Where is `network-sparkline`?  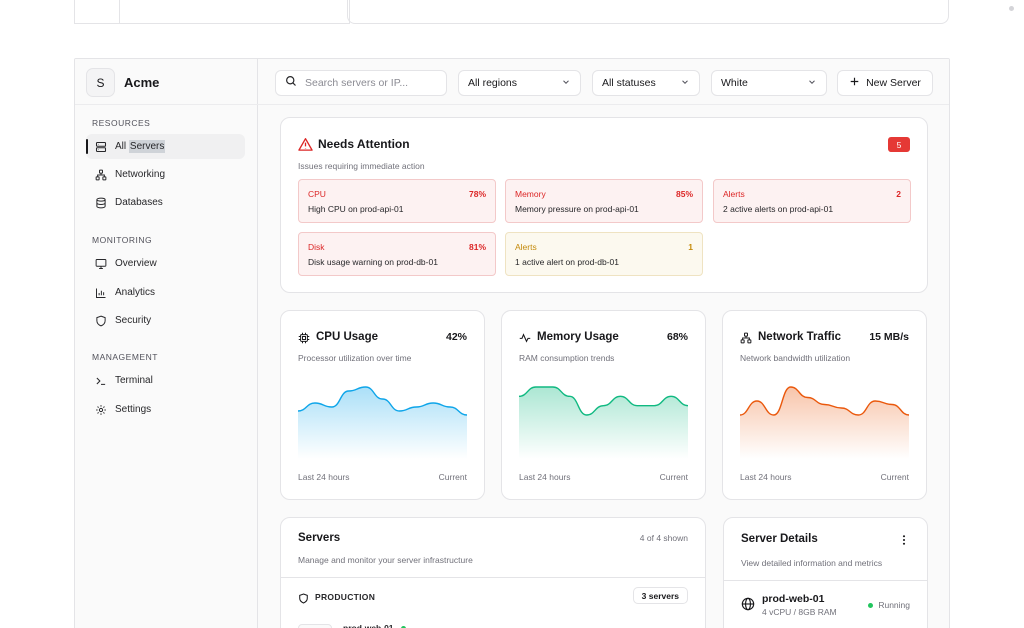
network-sparkline is located at coordinates (824, 422).